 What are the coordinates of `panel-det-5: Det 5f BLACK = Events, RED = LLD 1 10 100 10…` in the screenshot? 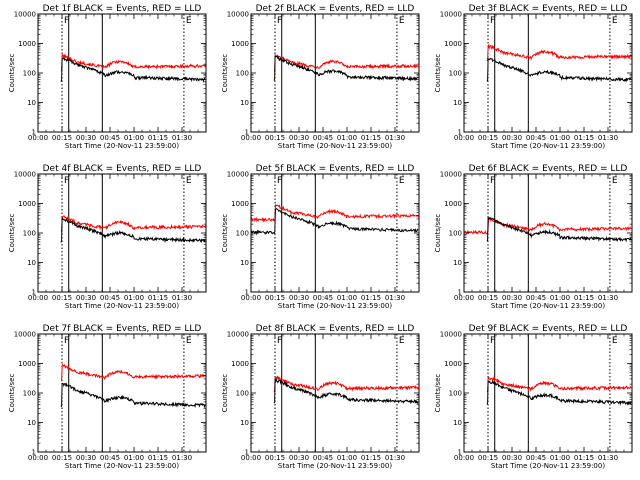 It's located at (320, 237).